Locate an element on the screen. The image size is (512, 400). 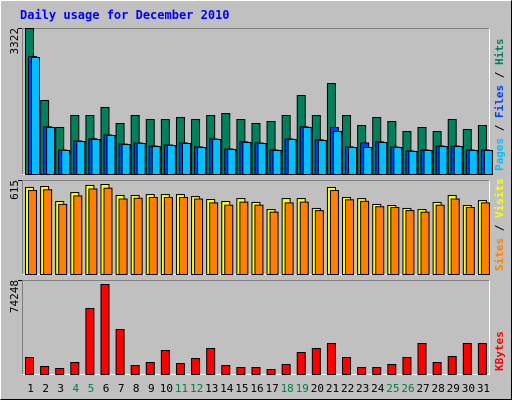
x-tick-label: 20 is located at coordinates (317, 388).